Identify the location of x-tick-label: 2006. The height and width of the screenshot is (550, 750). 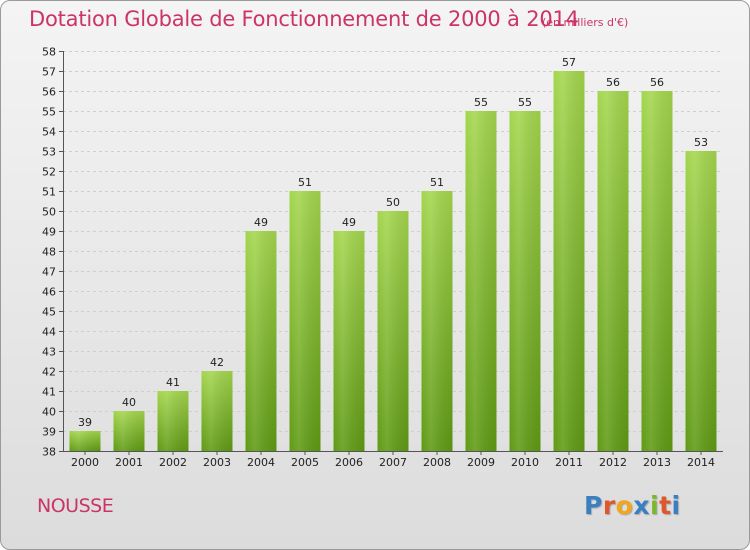
(349, 462).